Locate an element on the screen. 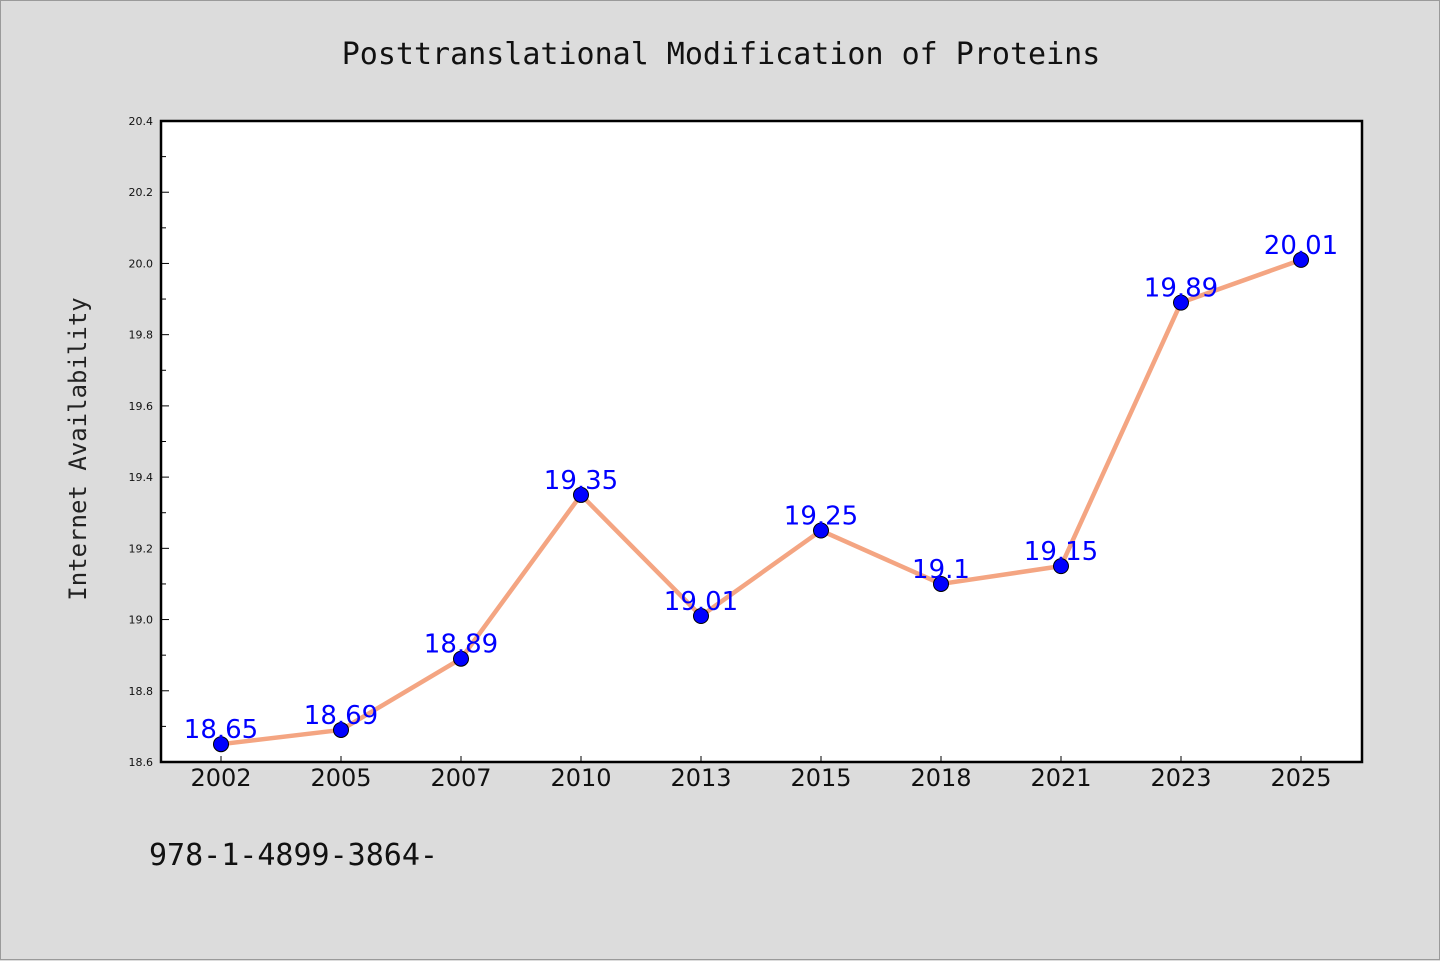 The height and width of the screenshot is (961, 1440). x-tick-label: 2013 is located at coordinates (700, 778).